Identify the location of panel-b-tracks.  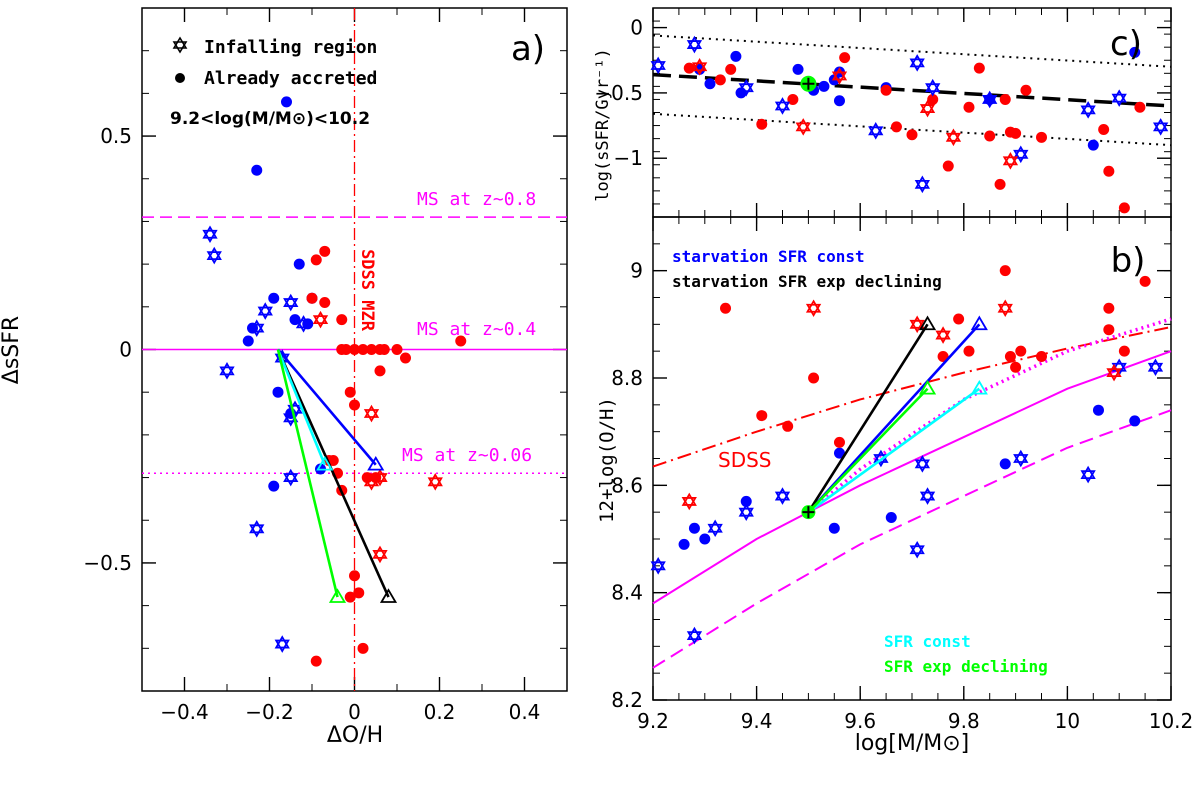
(894, 417).